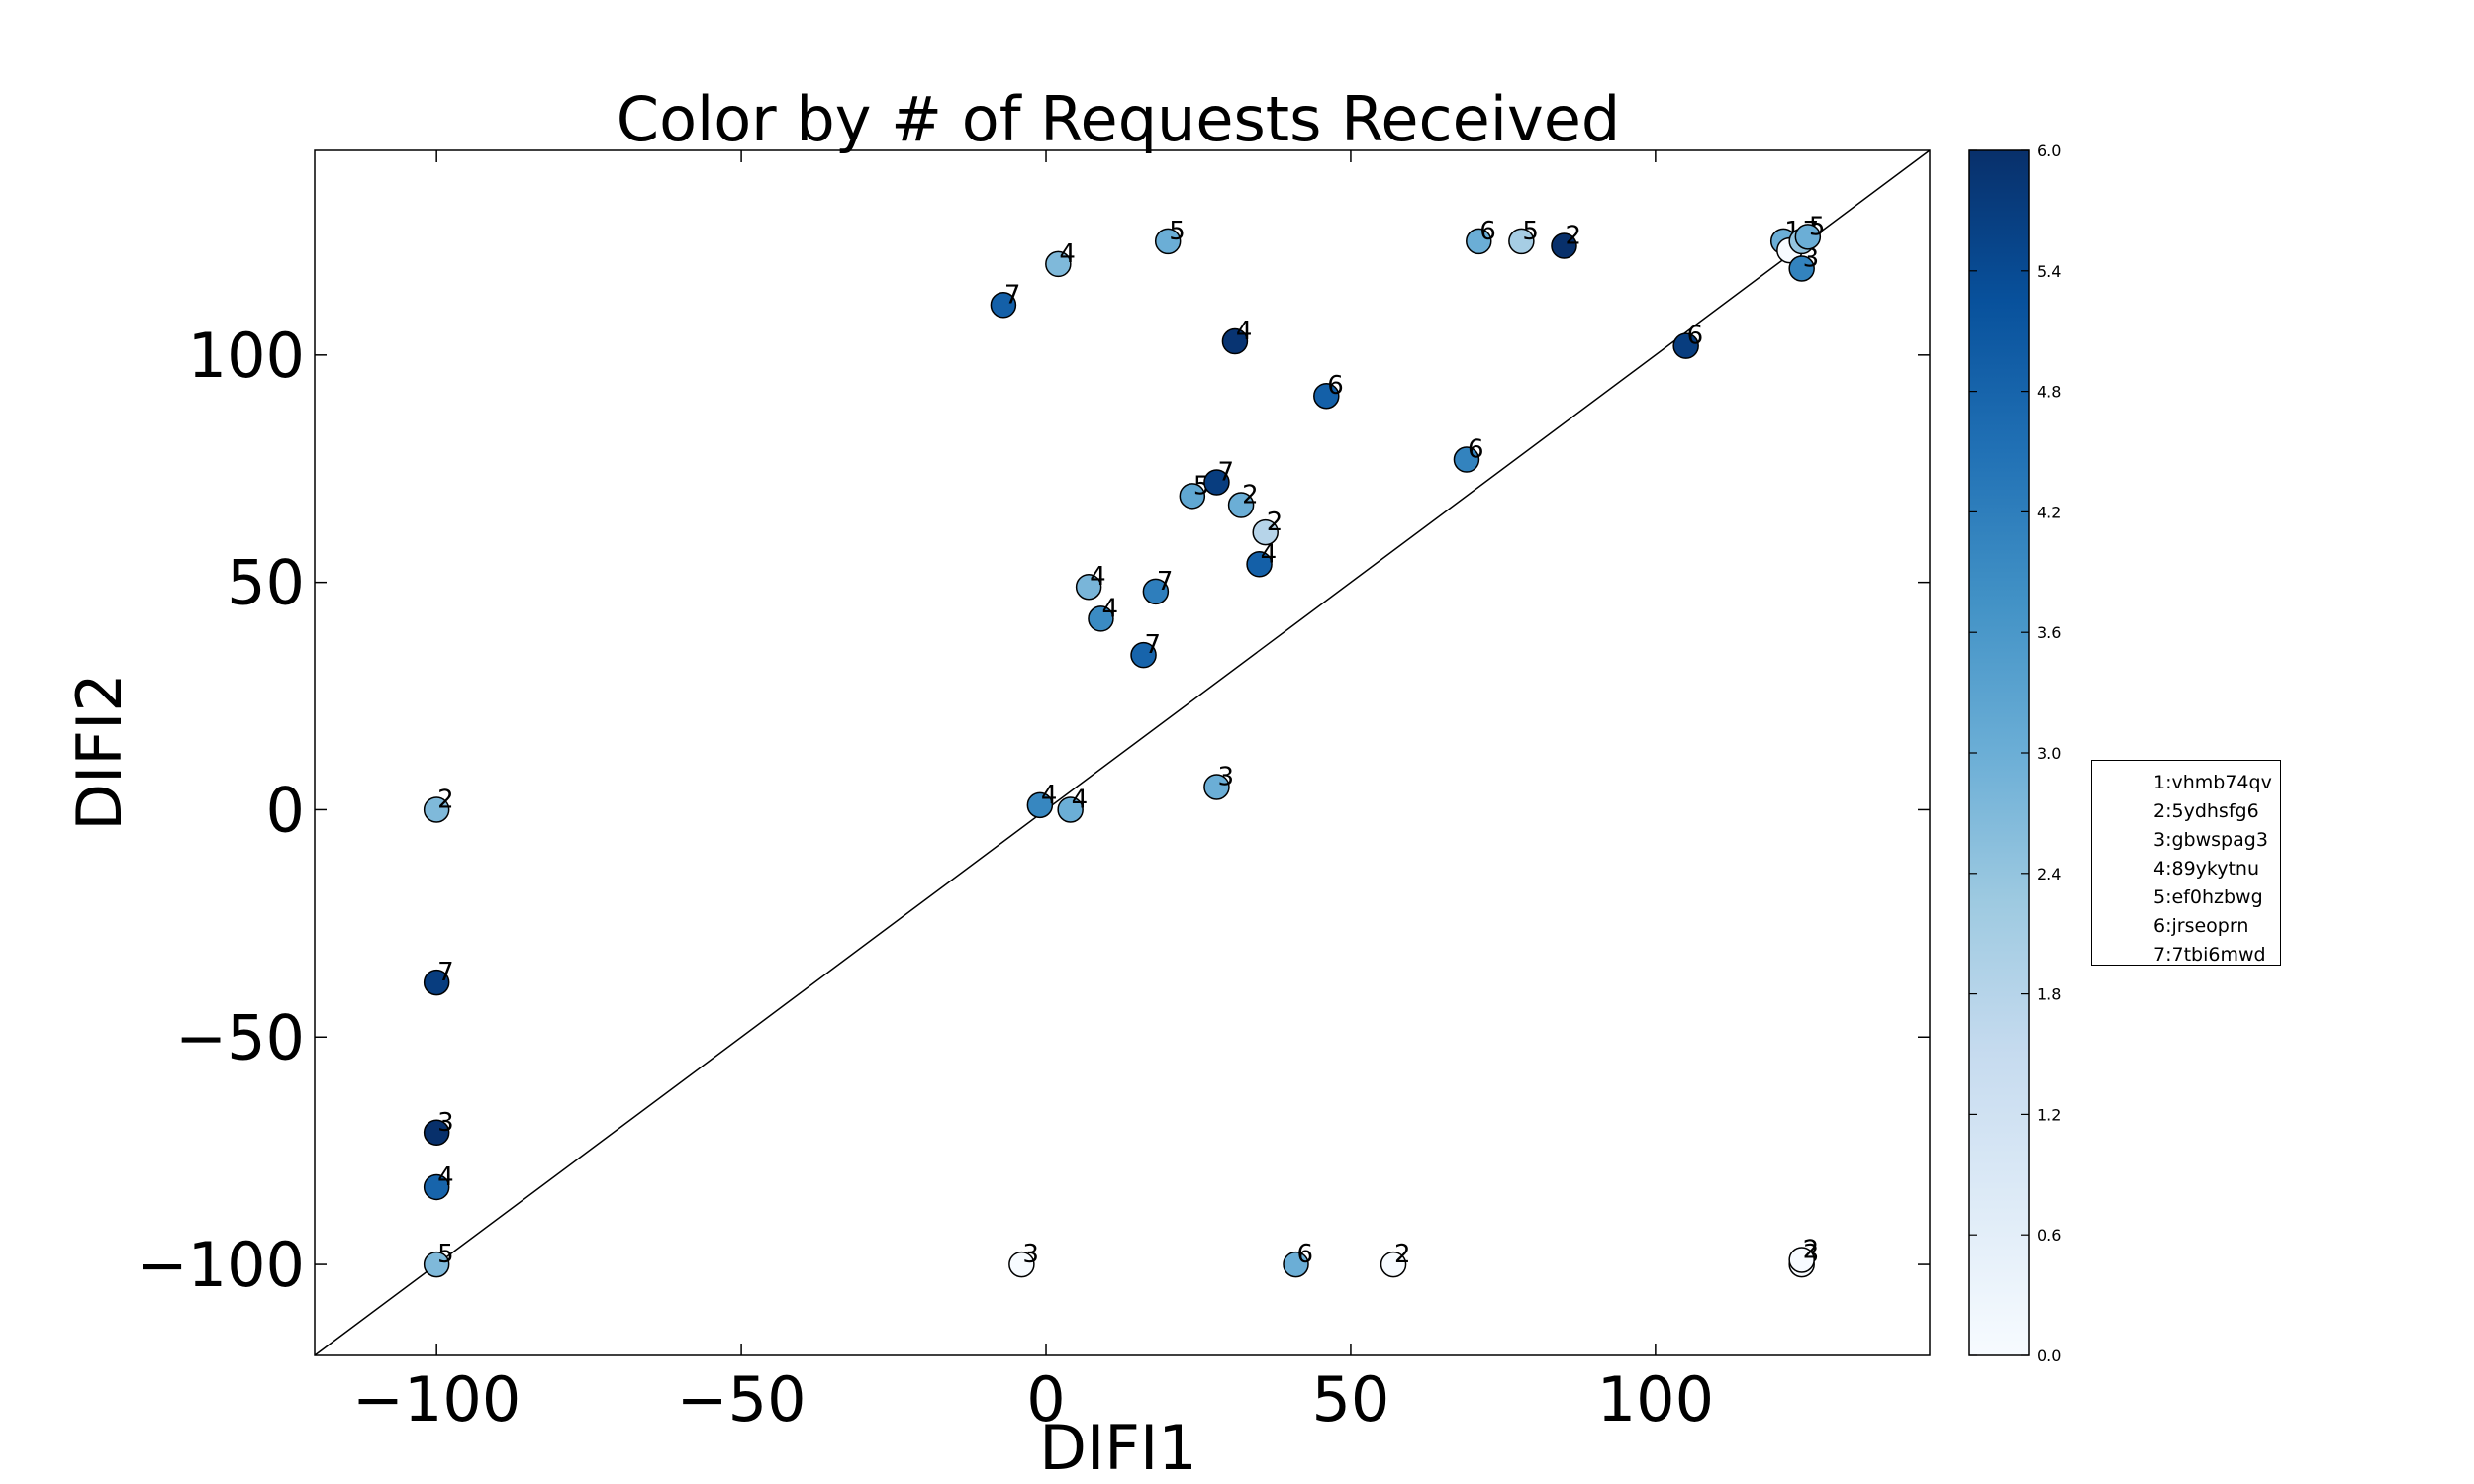 This screenshot has width=2474, height=1484. I want to click on y-tick-label: 50, so click(266, 583).